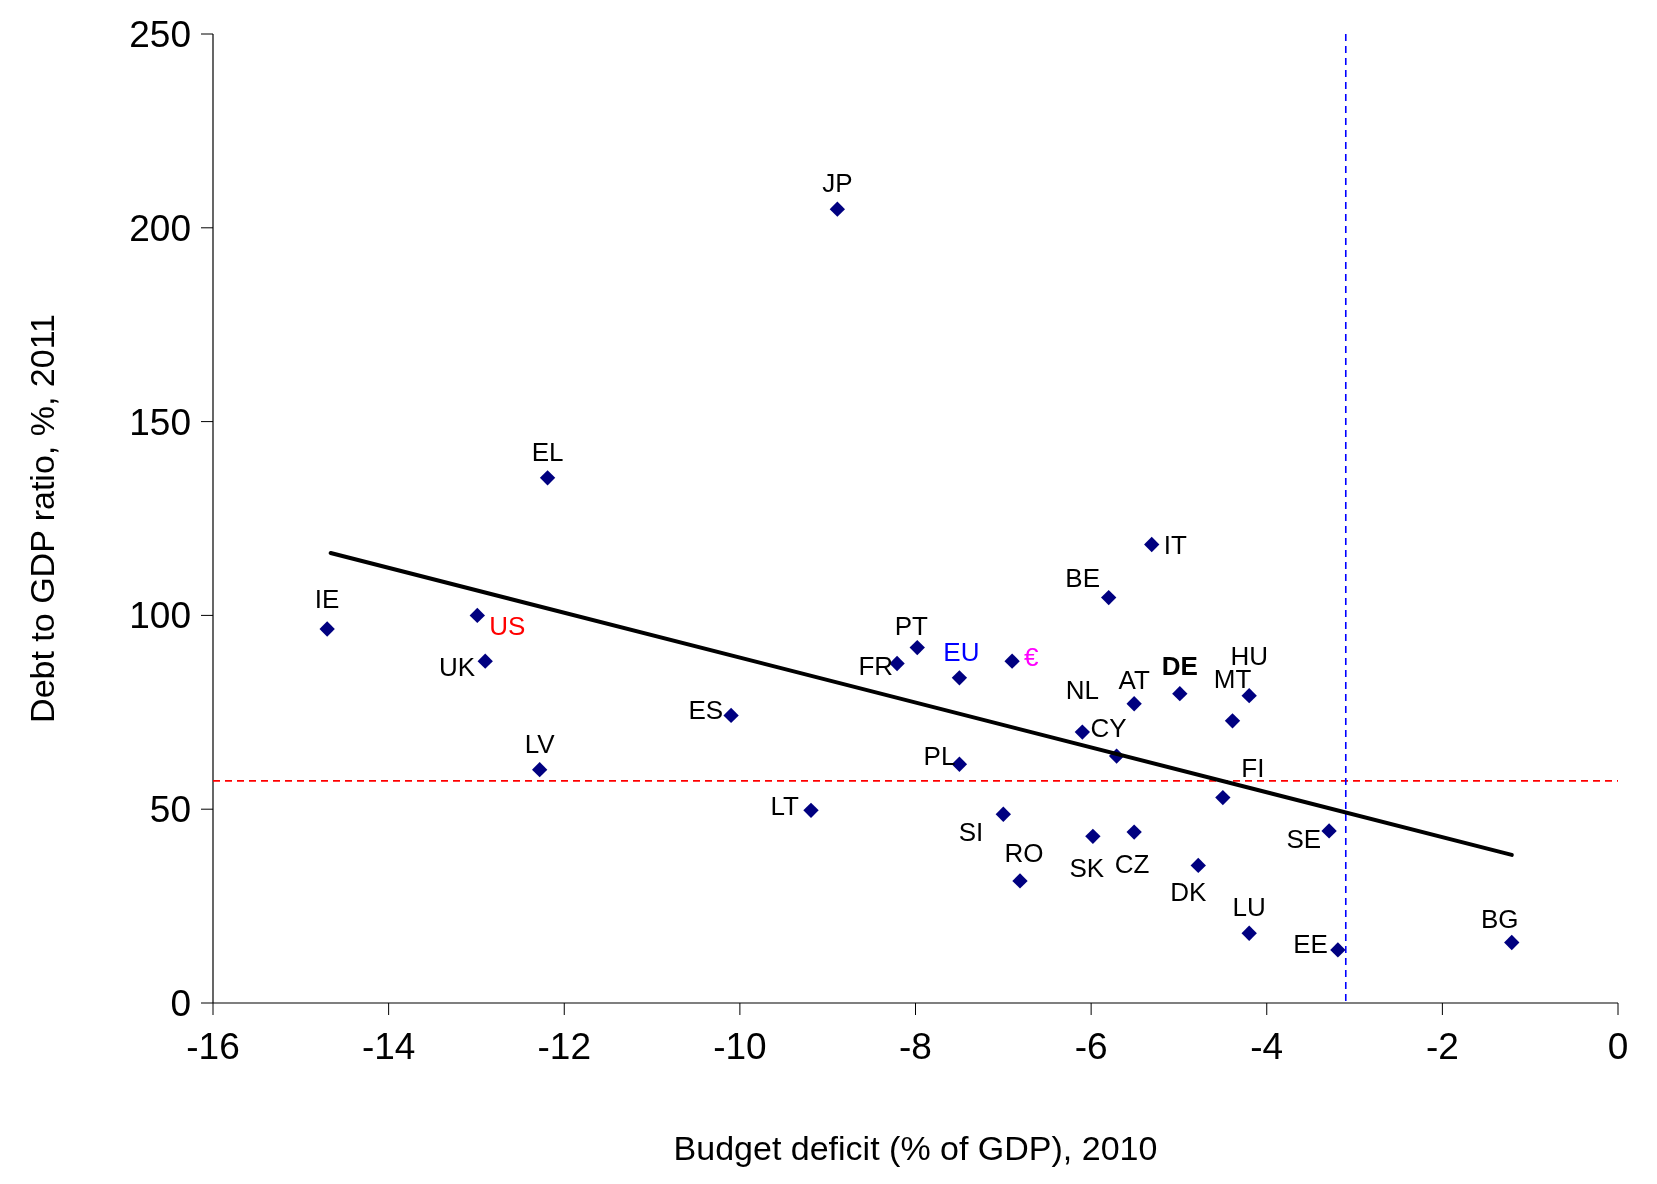 This screenshot has width=1657, height=1184. What do you see at coordinates (213, 1046) in the screenshot?
I see `x-tick-label: -16` at bounding box center [213, 1046].